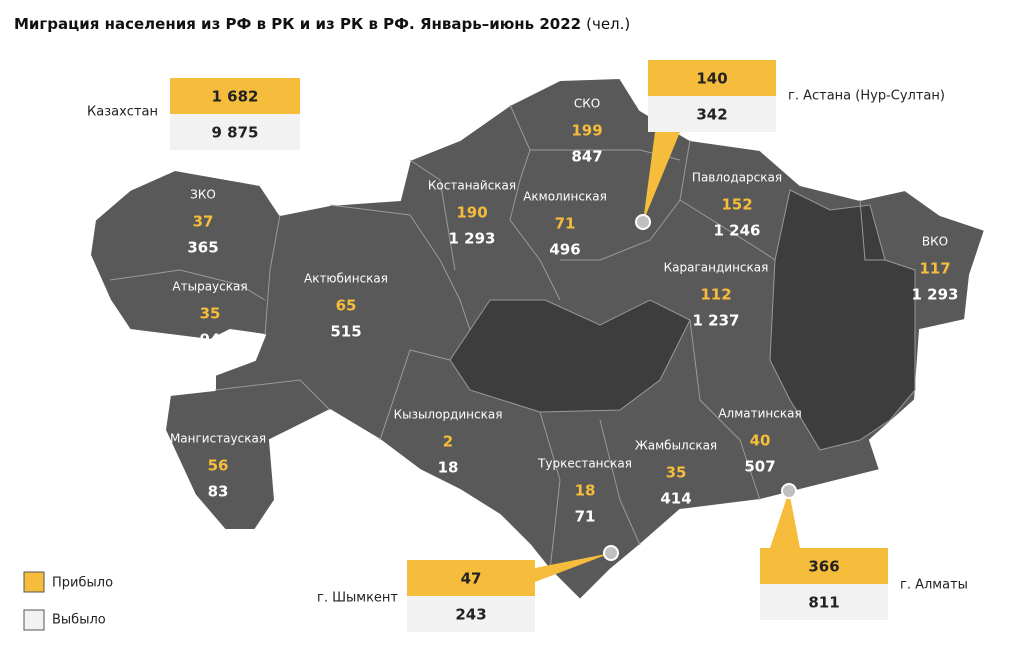 Image resolution: width=1024 pixels, height=659 pixels. Describe the element at coordinates (716, 268) in the screenshot. I see `region-name: Карагандинская` at that location.